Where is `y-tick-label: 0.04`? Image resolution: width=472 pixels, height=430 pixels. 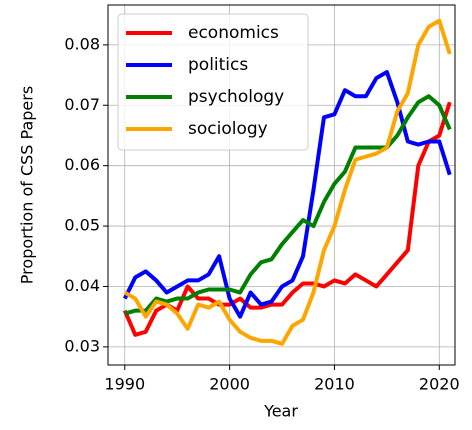
y-tick-label: 0.04 is located at coordinates (82, 285).